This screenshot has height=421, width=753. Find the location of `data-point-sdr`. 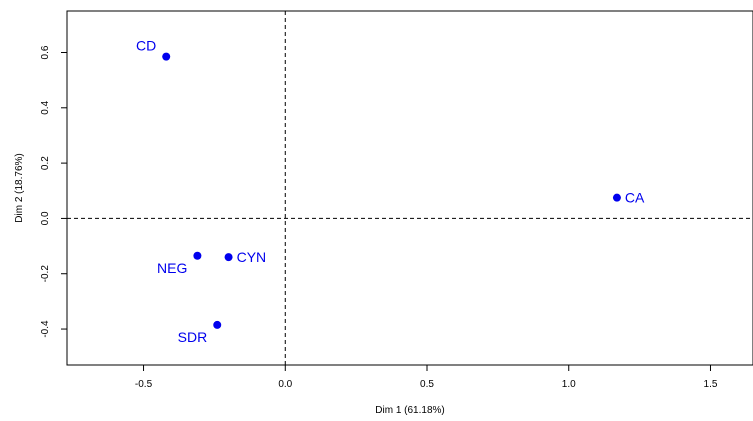

data-point-sdr is located at coordinates (217, 324).